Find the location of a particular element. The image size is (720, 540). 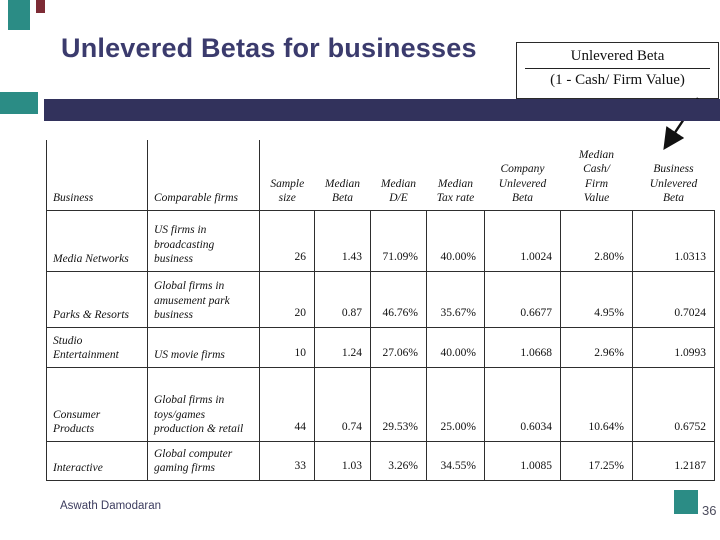

formula-denominator: (1 - Cash/ Firm Value) is located at coordinates (617, 80).